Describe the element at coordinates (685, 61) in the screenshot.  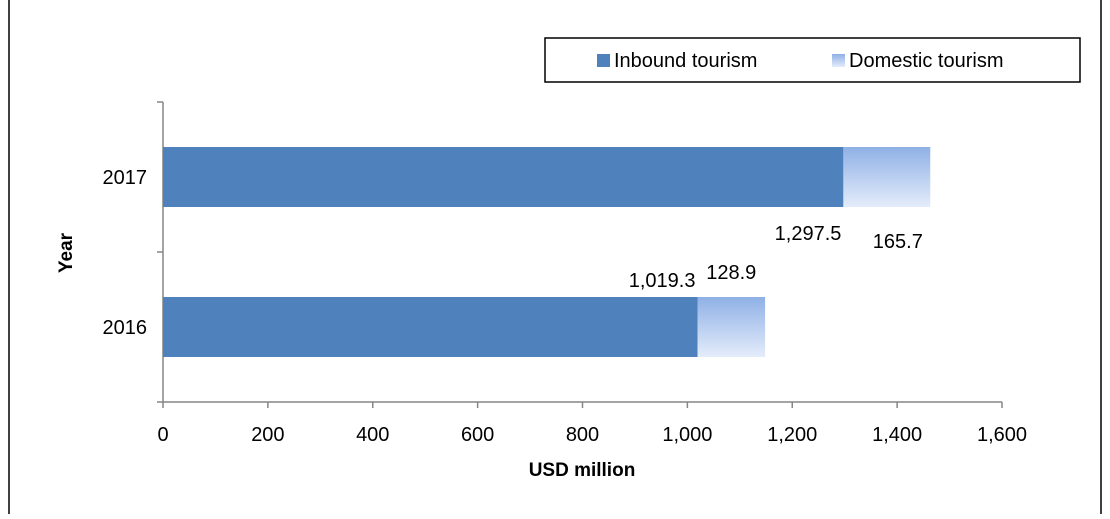
I see `legend-label-inbound: Inbound tourism` at that location.